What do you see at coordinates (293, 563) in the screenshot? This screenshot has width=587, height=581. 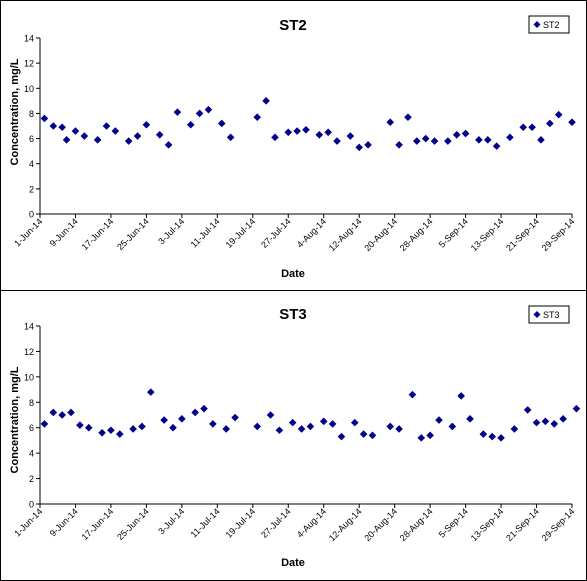 I see `x-axis-label: Date` at bounding box center [293, 563].